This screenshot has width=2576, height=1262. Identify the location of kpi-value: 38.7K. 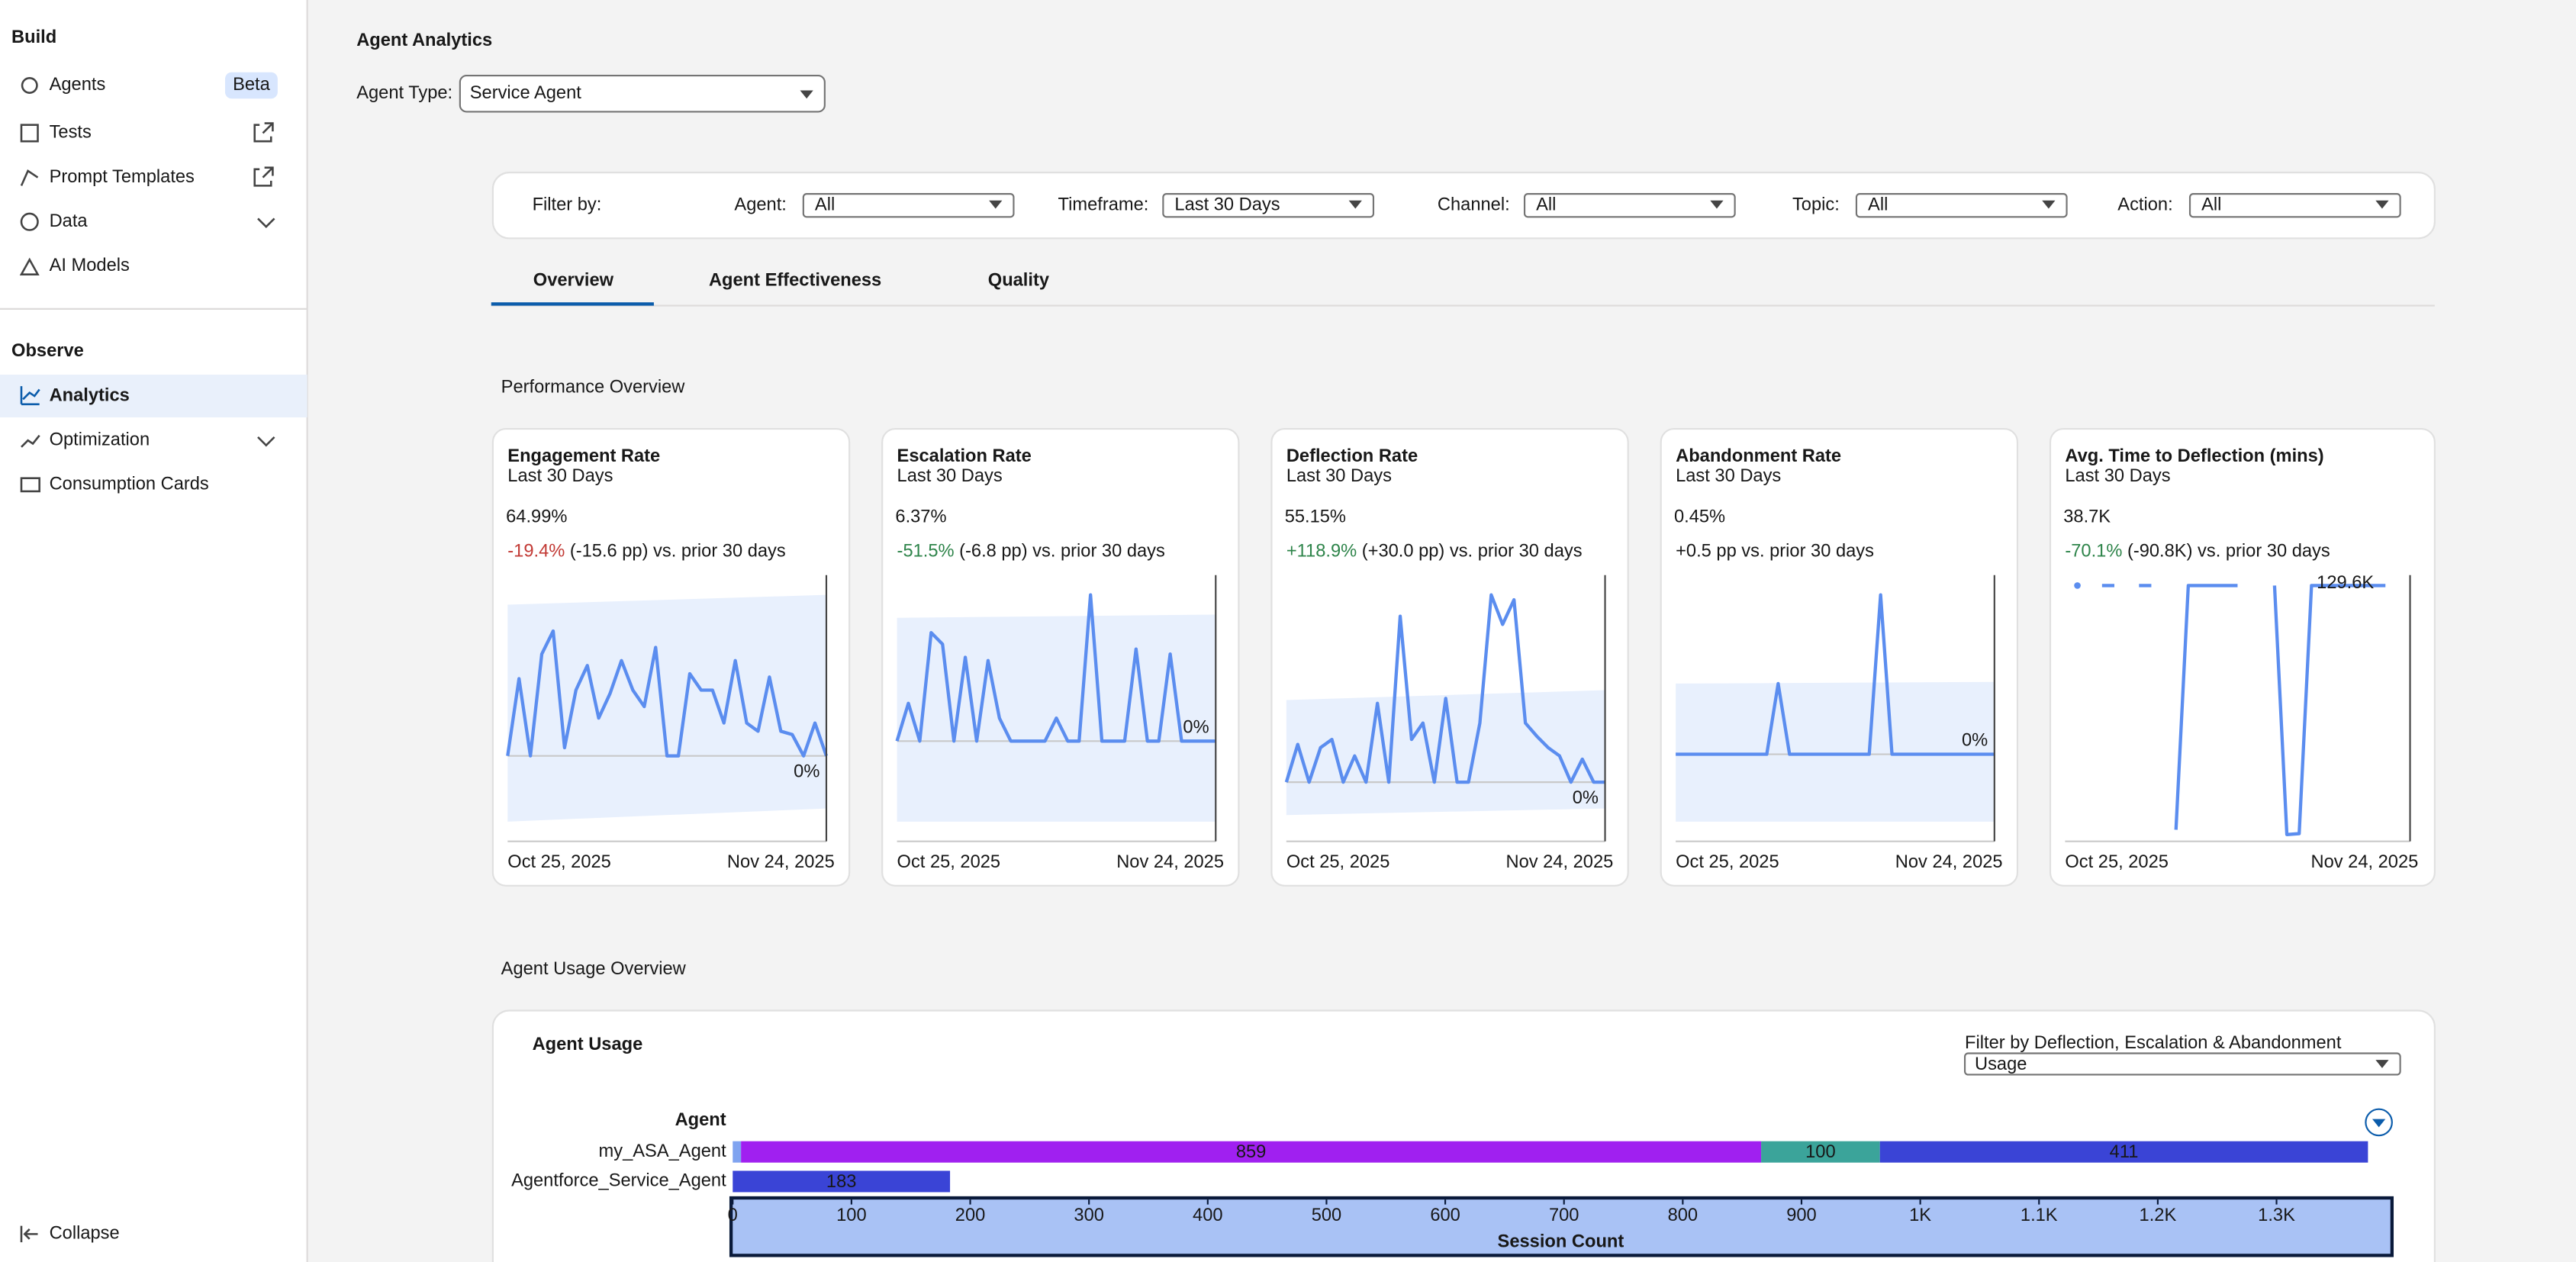
(2087, 517).